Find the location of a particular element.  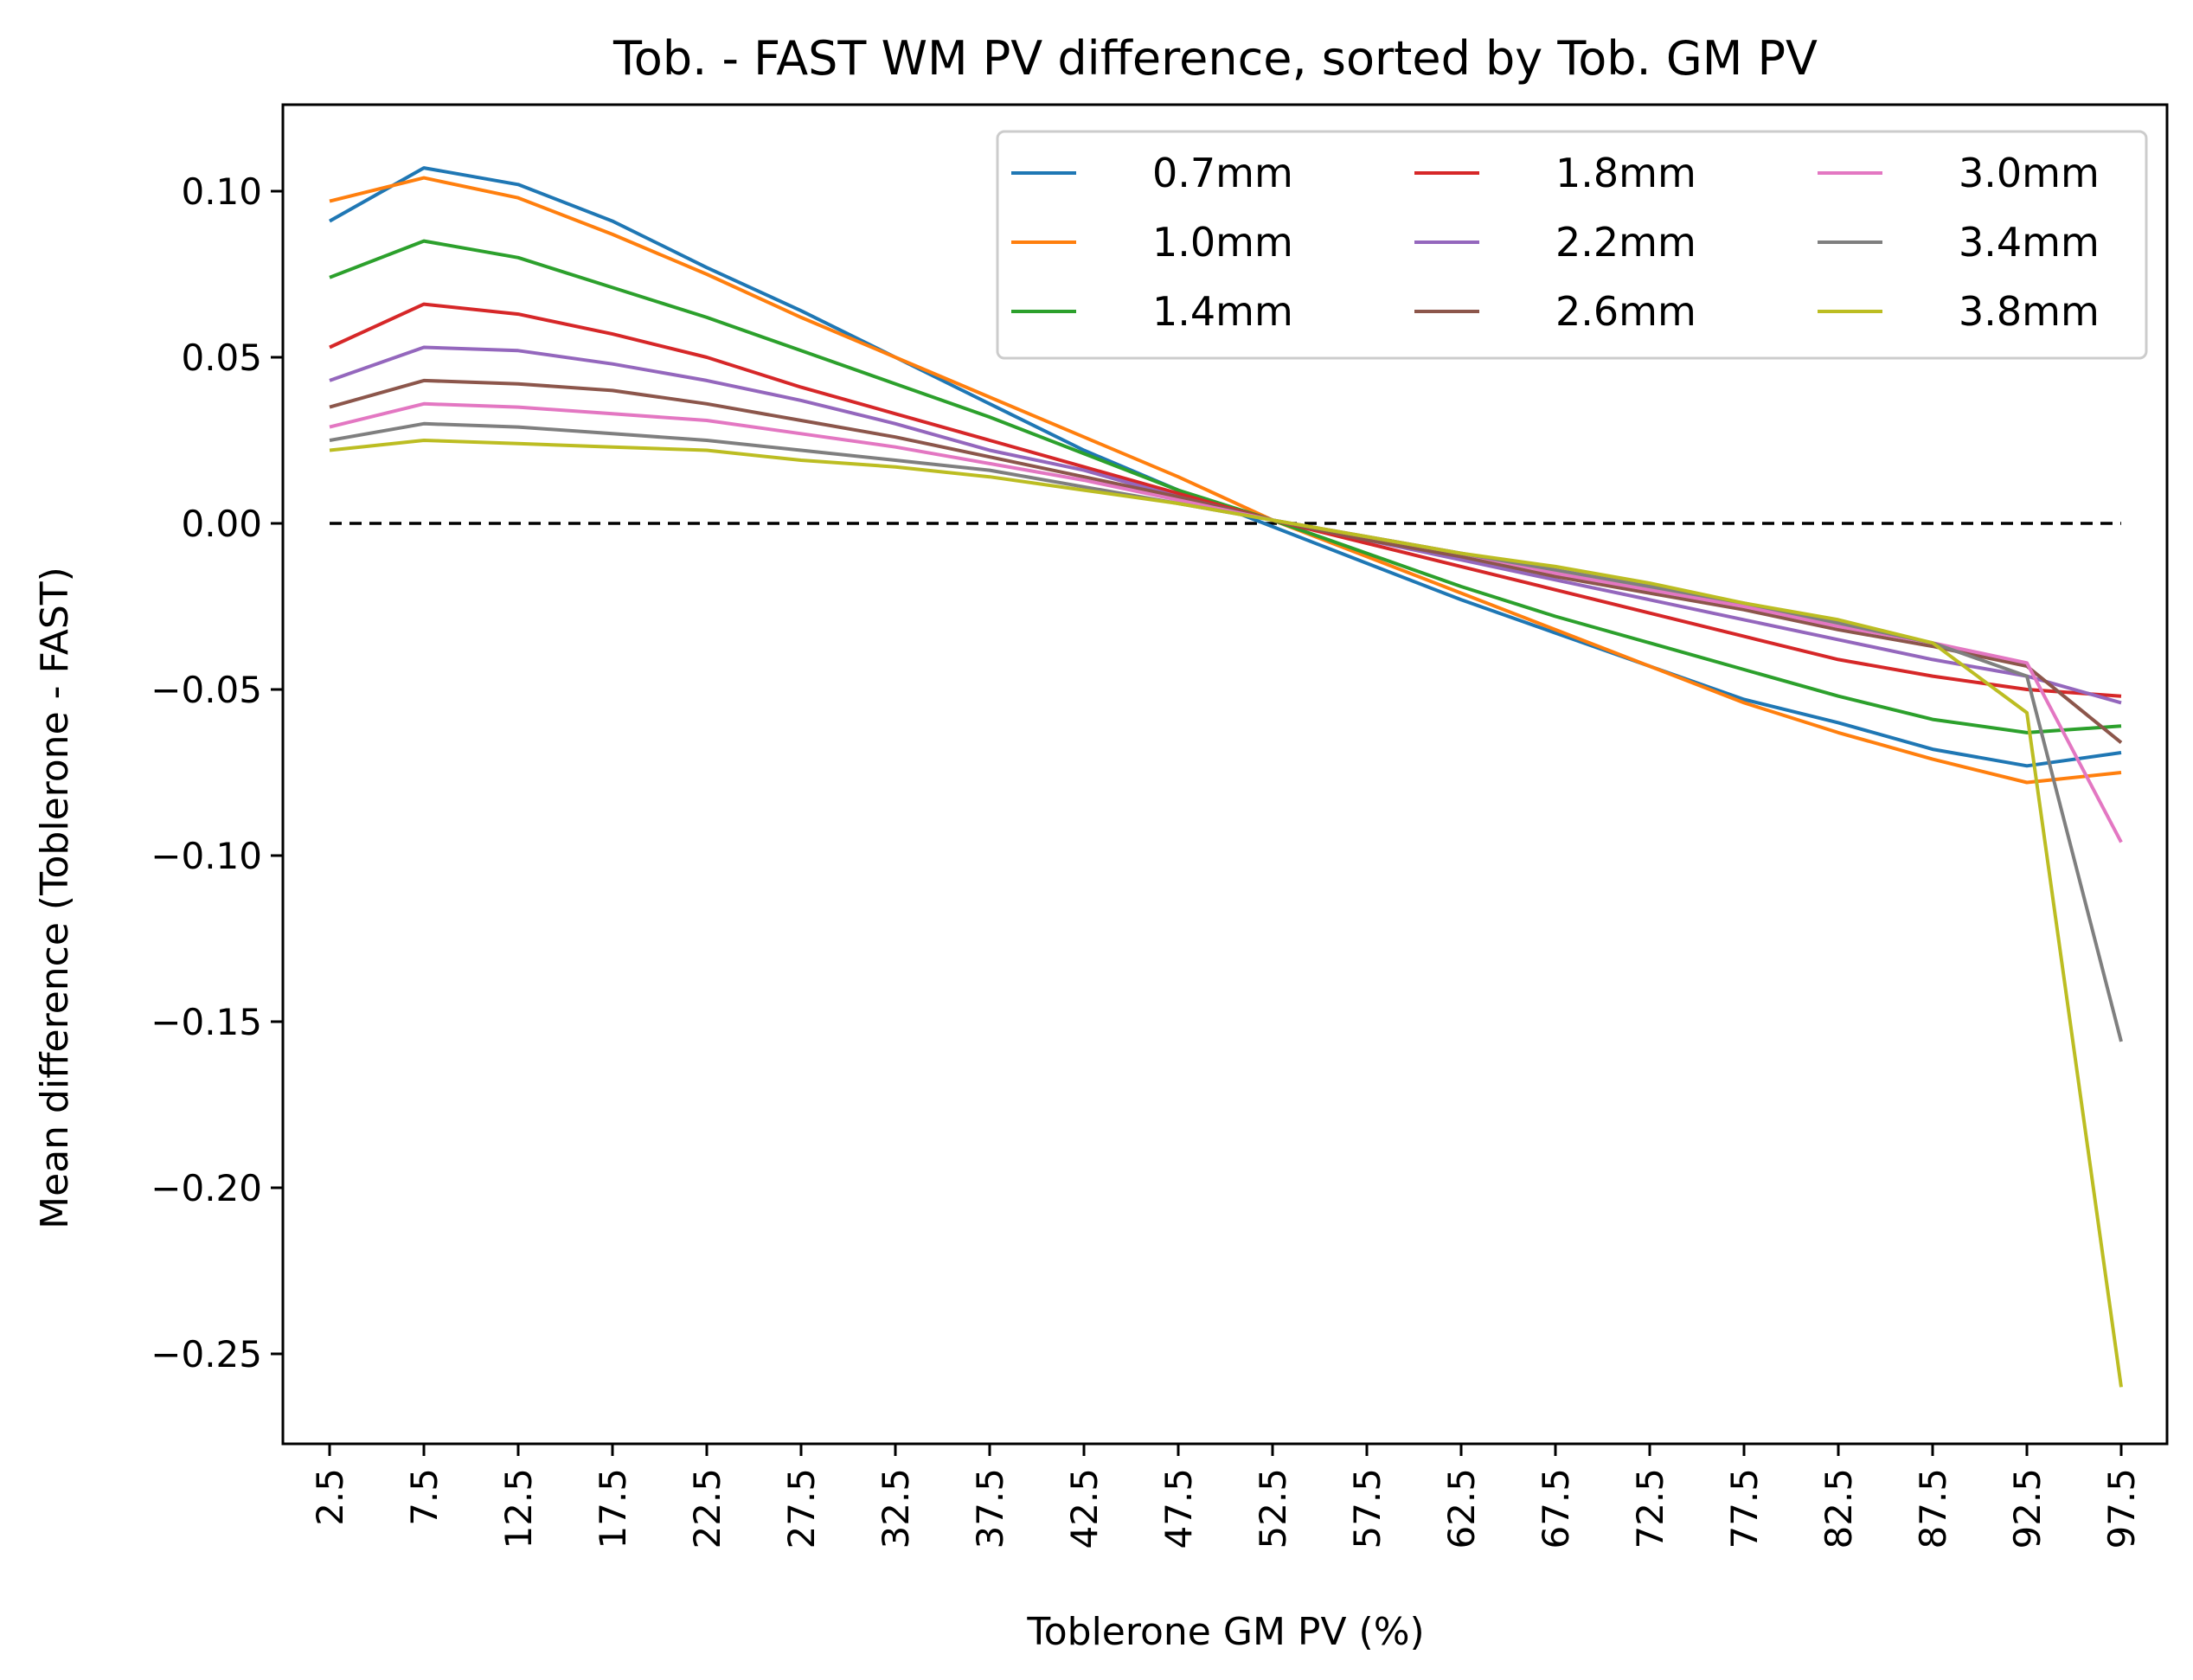

x-tick-label: 27.5 is located at coordinates (802, 1508).